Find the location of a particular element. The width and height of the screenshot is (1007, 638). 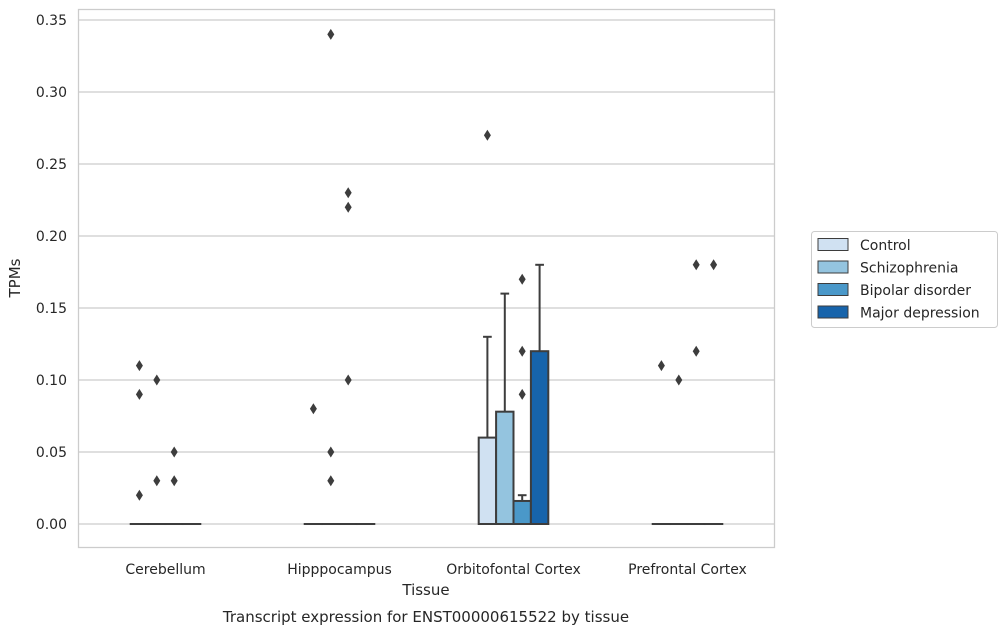

x-tick-label: Cerebellum is located at coordinates (165, 570).